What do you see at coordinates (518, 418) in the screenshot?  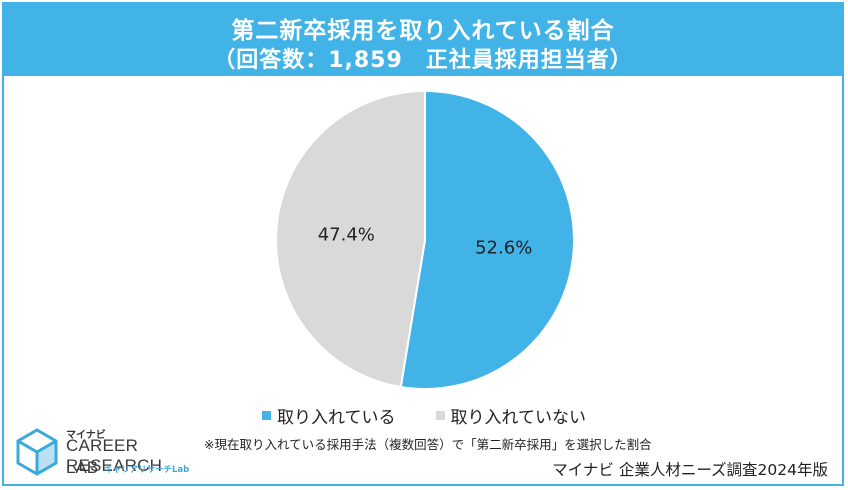 I see `legend-label-not-adopted: 取り入れていない` at bounding box center [518, 418].